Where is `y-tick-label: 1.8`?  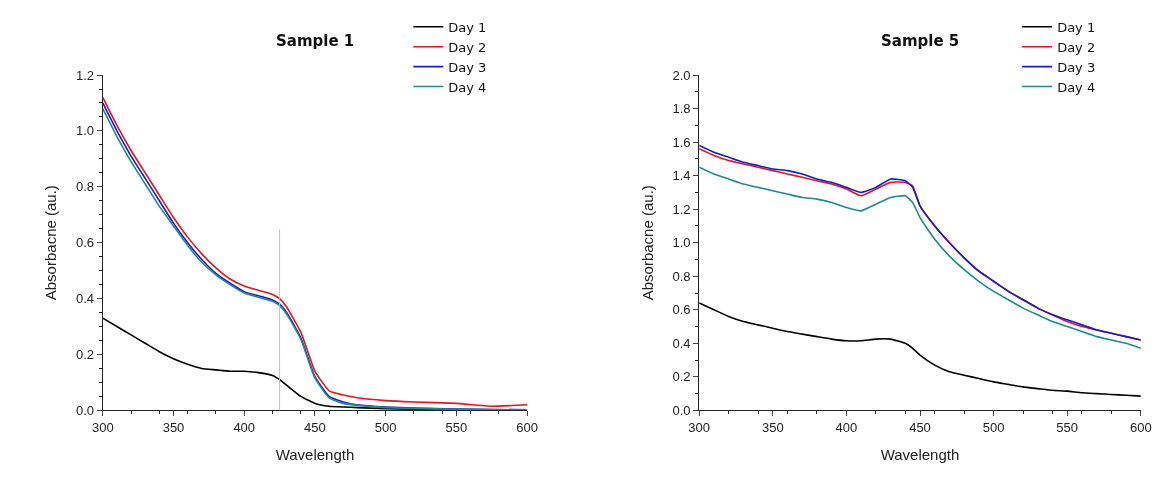
y-tick-label: 1.8 is located at coordinates (681, 109).